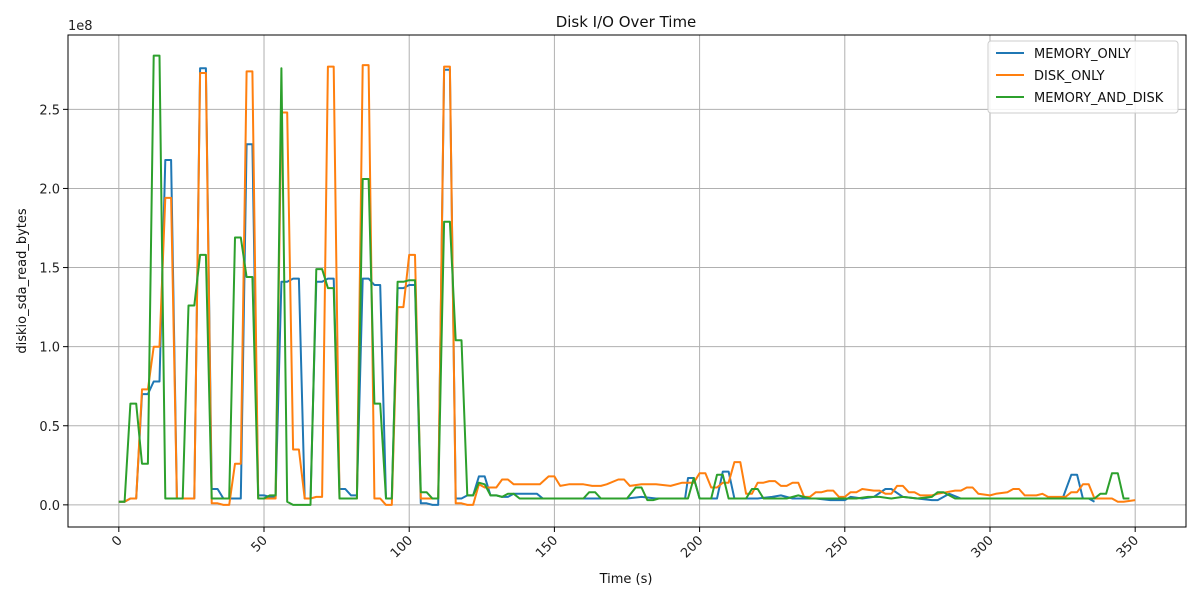 This screenshot has height=600, width=1200. Describe the element at coordinates (547, 547) in the screenshot. I see `x-tick-label: 150` at that location.